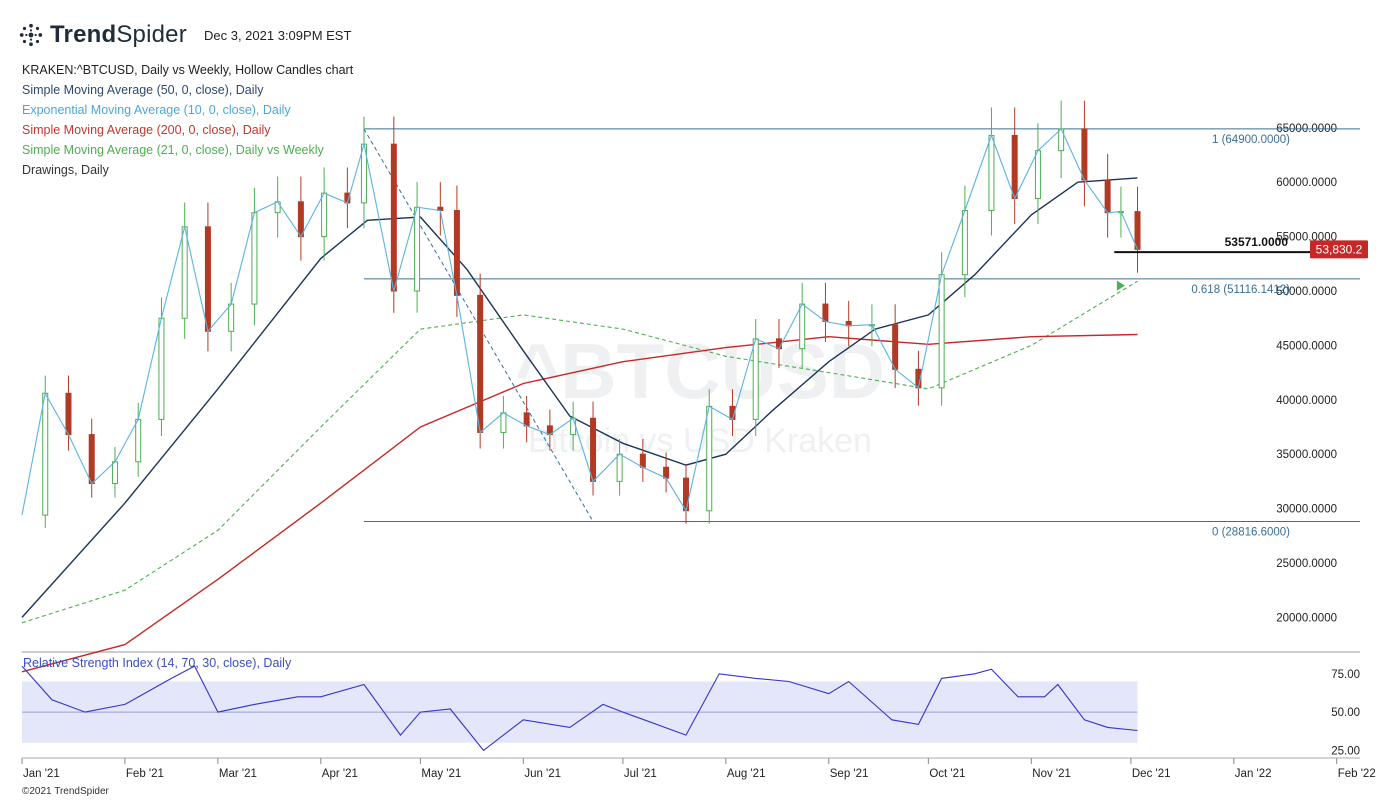 The image size is (1391, 802). Describe the element at coordinates (746, 774) in the screenshot. I see `x-tick-label: Aug '21` at that location.